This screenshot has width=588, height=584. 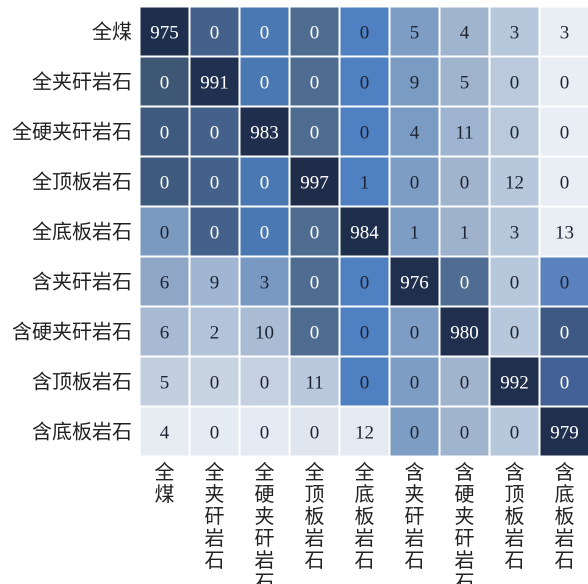 What do you see at coordinates (465, 33) in the screenshot?
I see `cell-value: 4` at bounding box center [465, 33].